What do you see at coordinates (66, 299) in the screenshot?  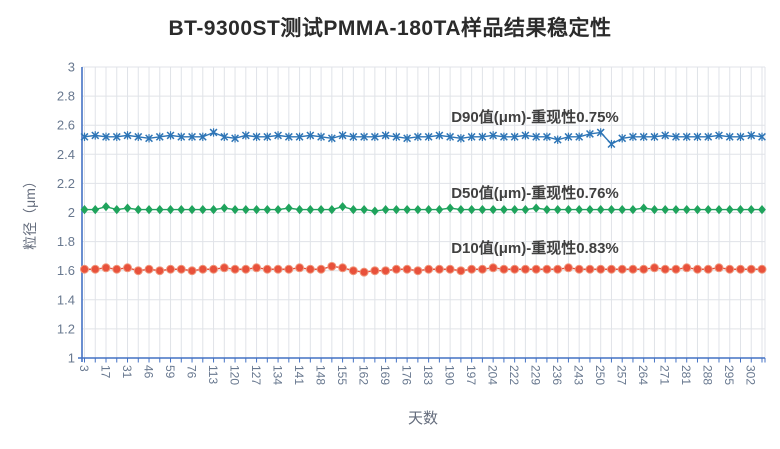 I see `y-tick-label: 1.4` at bounding box center [66, 299].